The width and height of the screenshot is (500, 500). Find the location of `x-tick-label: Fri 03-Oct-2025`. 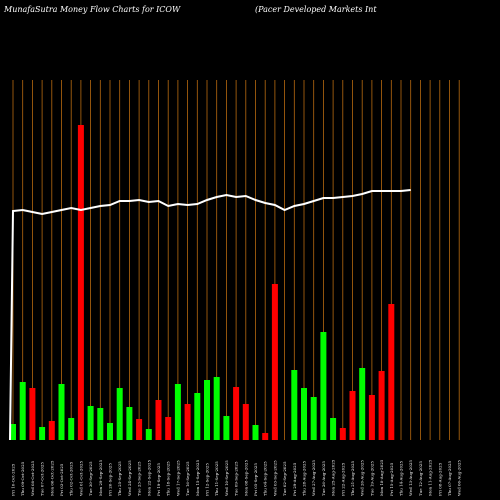

x-tick-label: Fri 03-Oct-2025 is located at coordinates (61, 479).